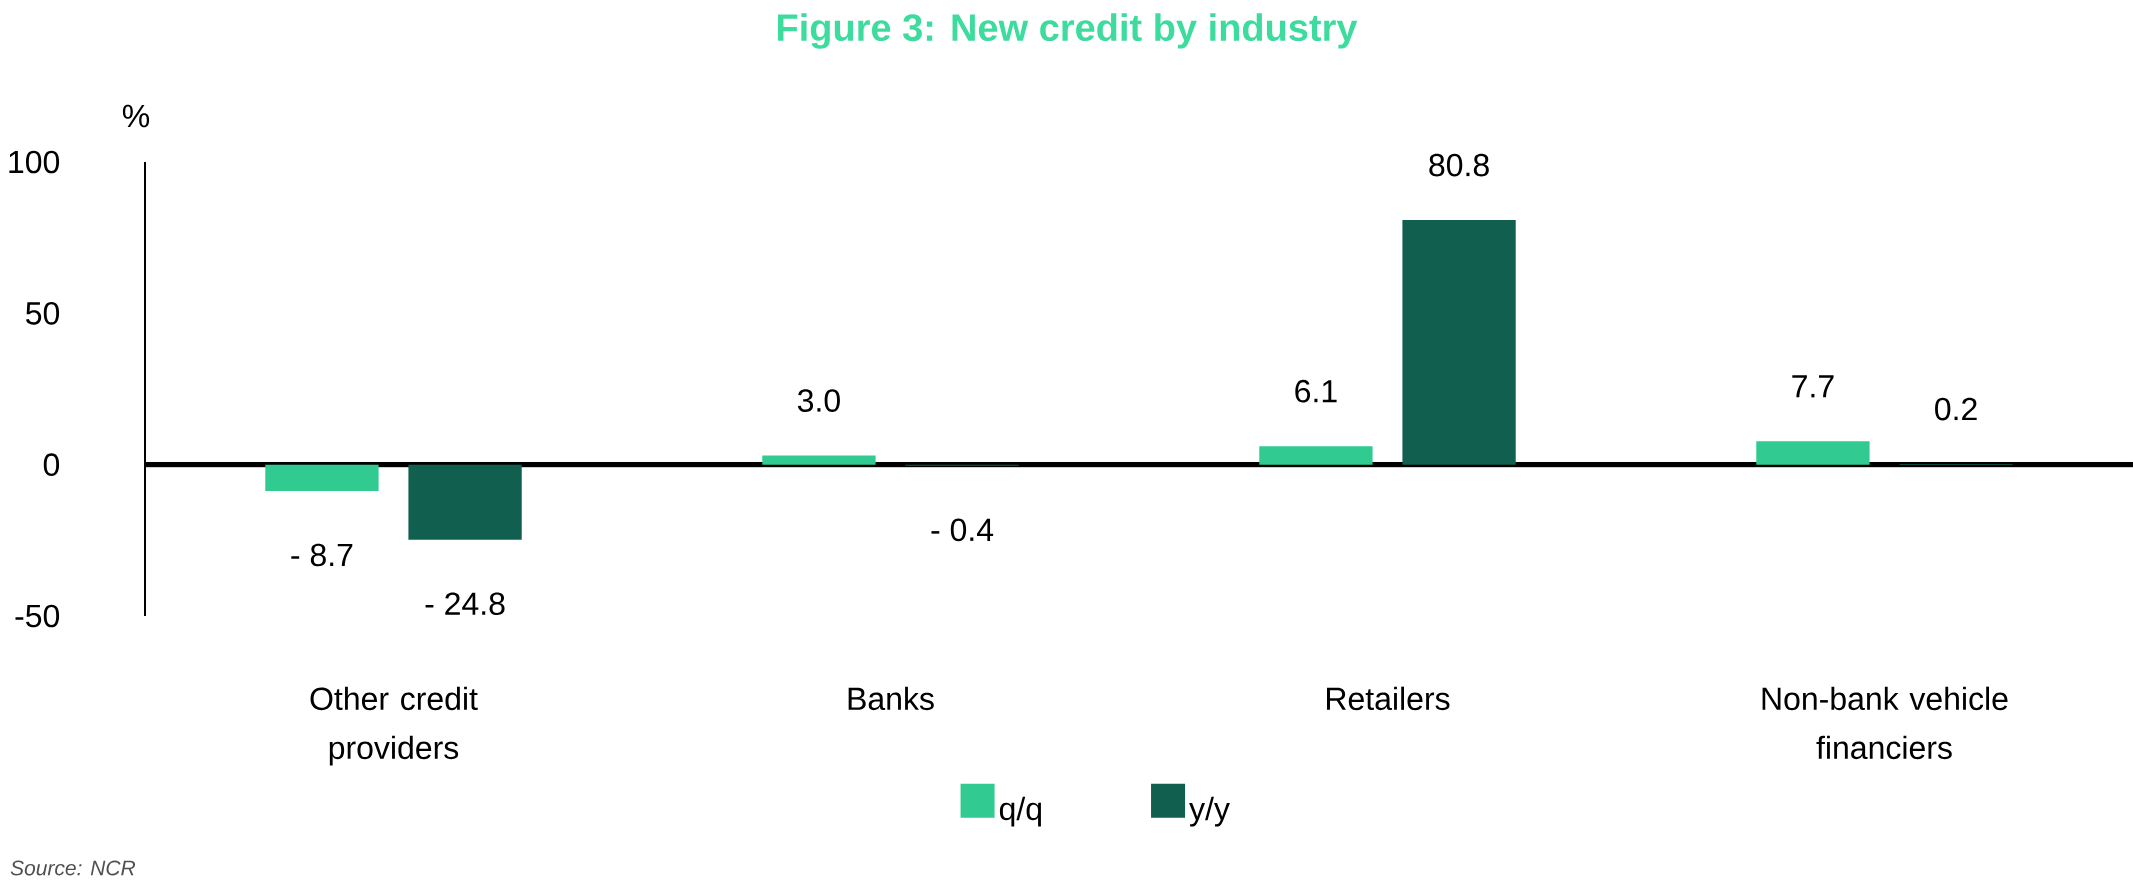  Describe the element at coordinates (73, 868) in the screenshot. I see `source-note: Source: NCR` at that location.